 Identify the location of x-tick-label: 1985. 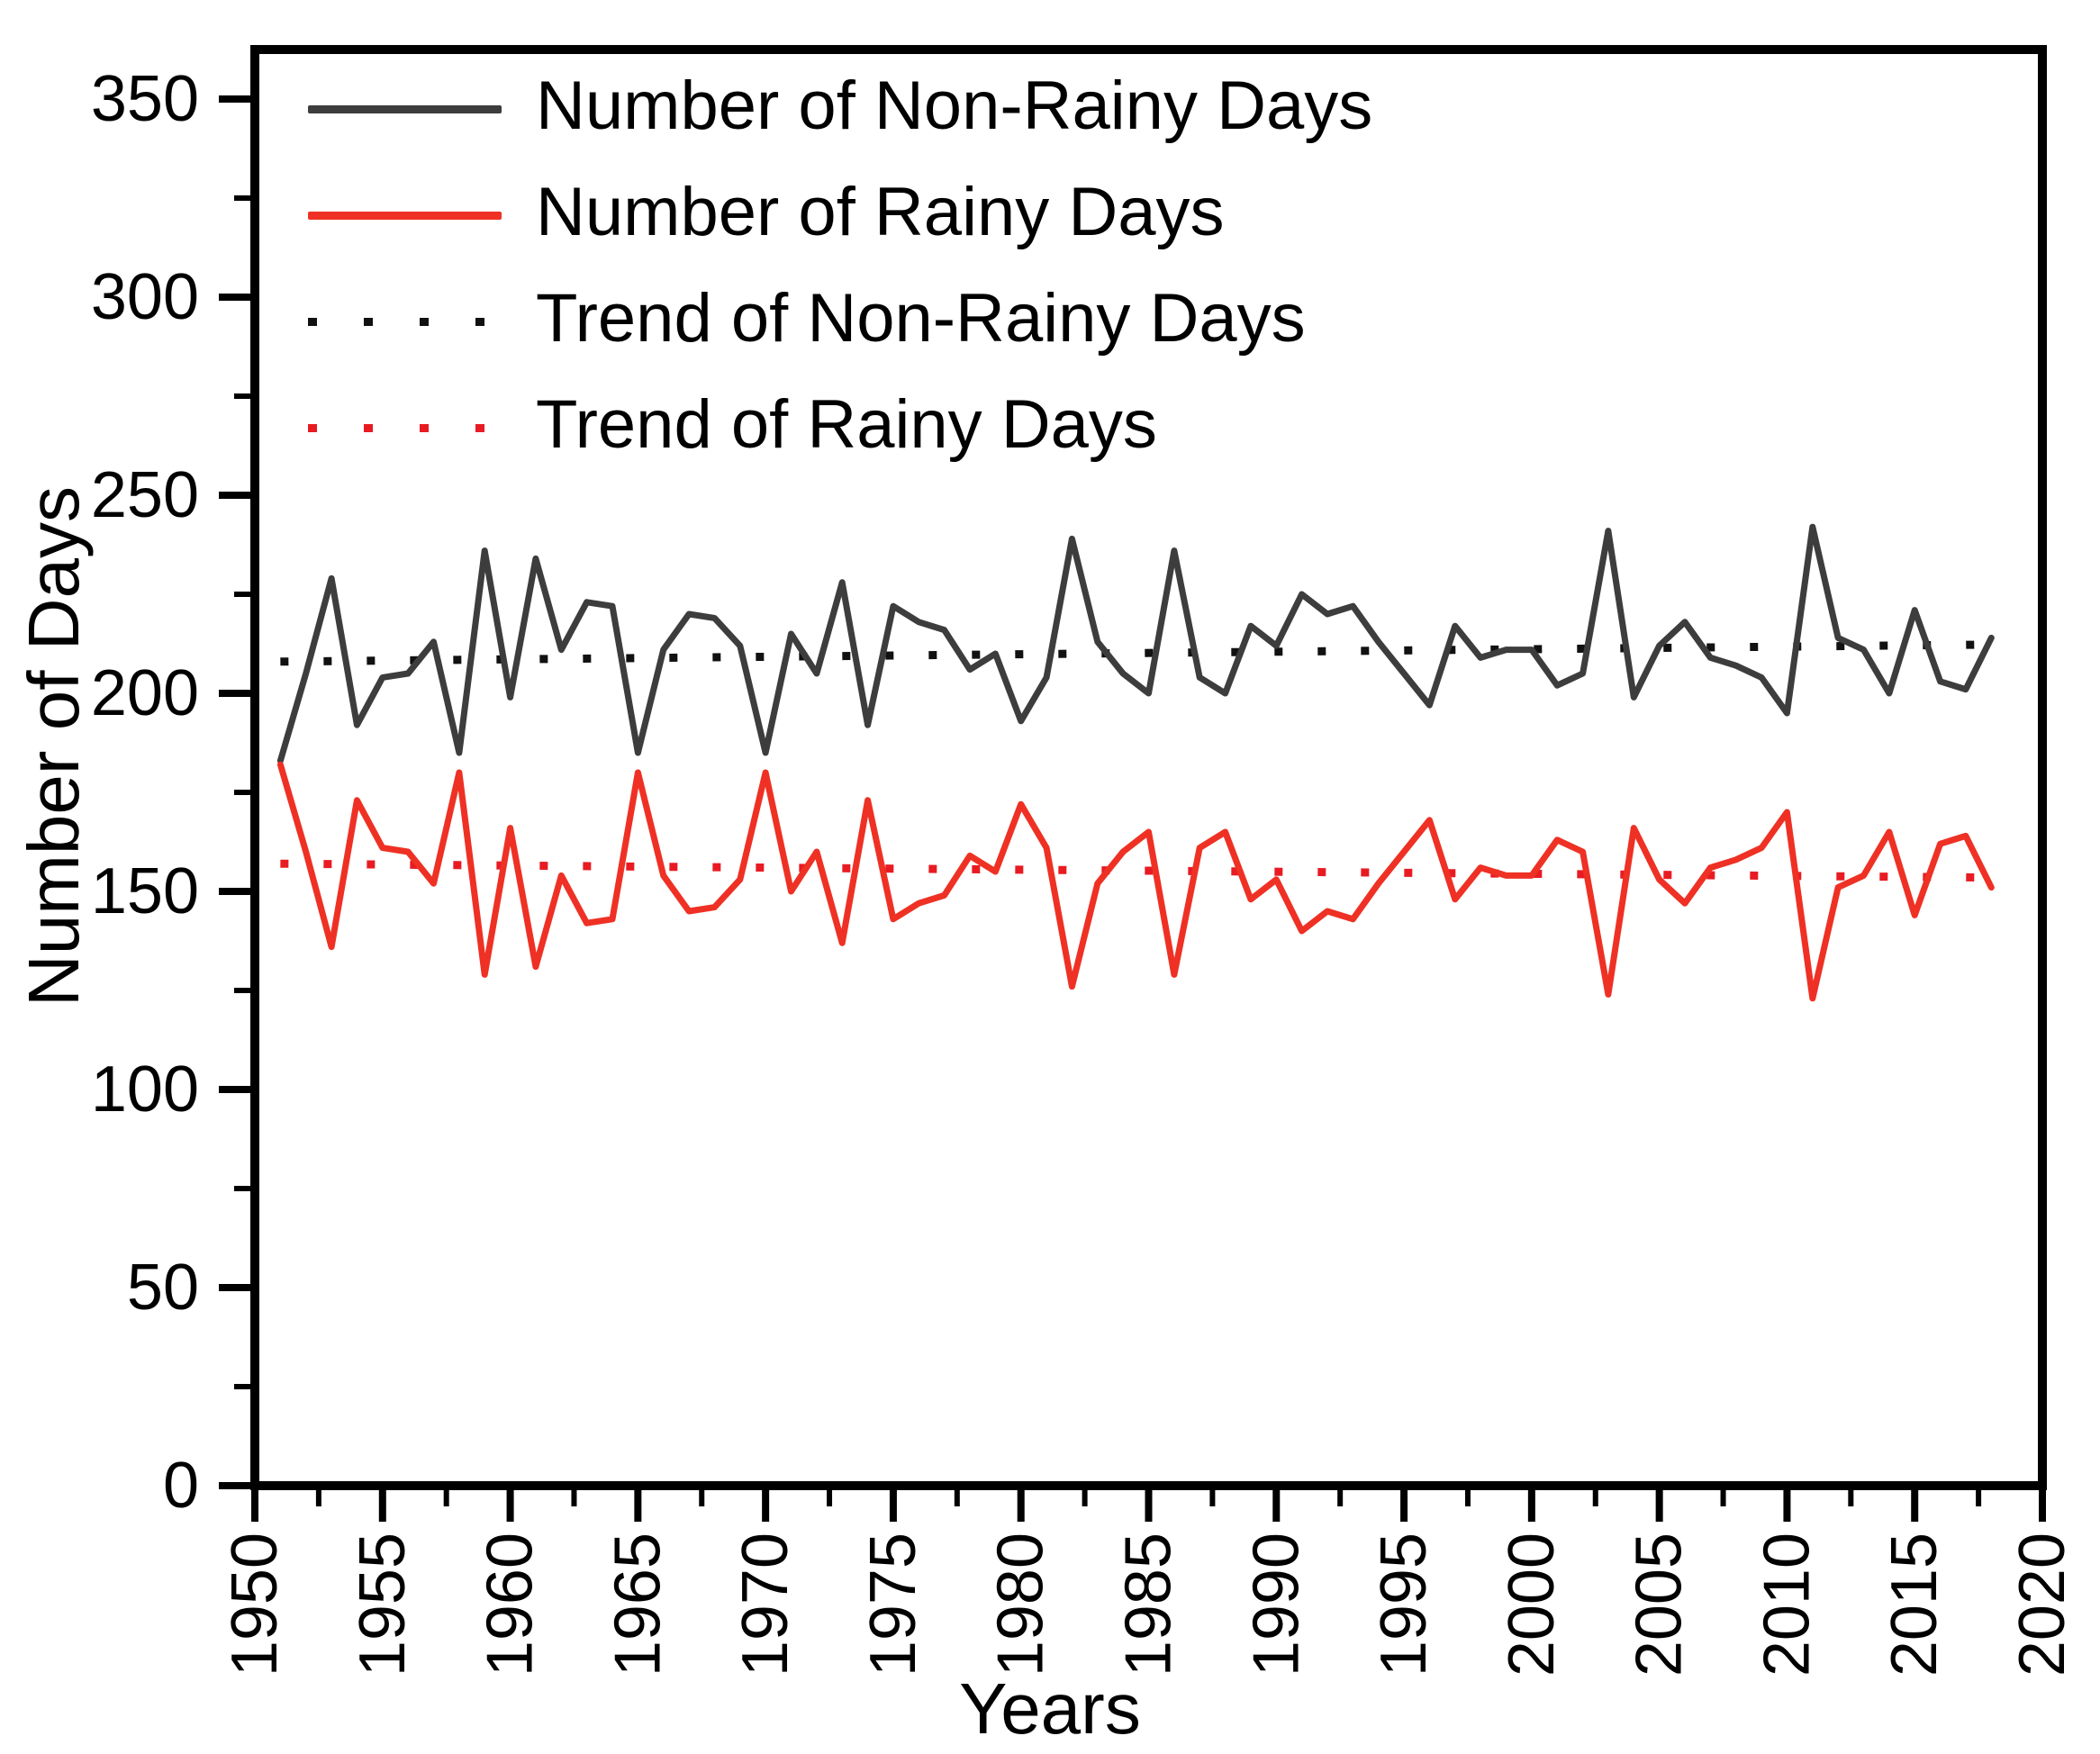
(1149, 1605).